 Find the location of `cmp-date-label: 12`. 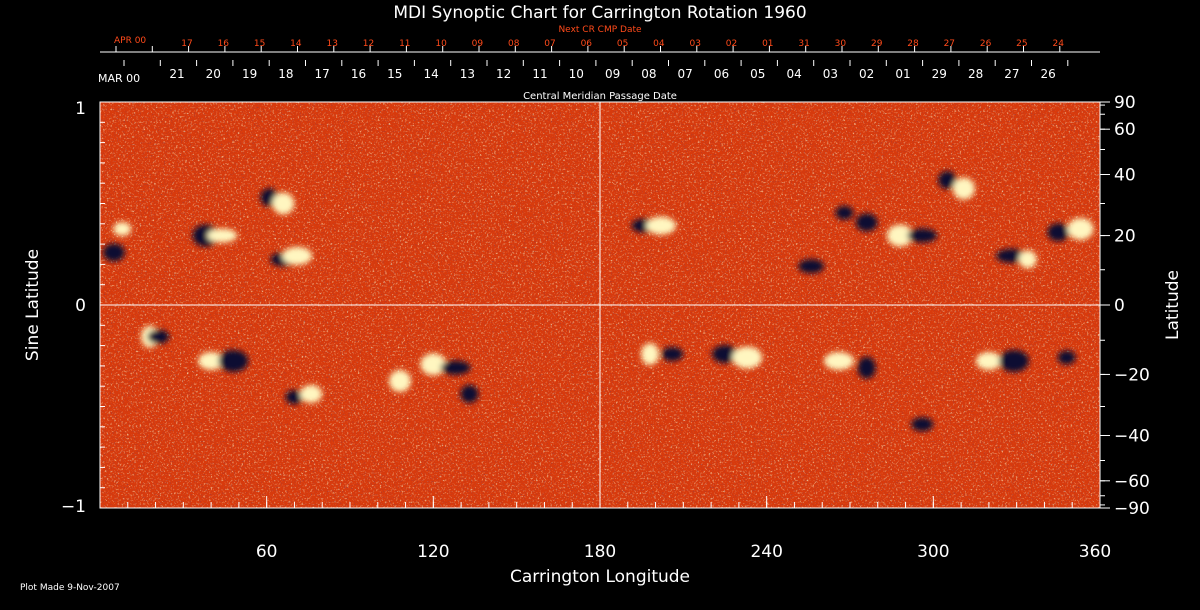

cmp-date-label: 12 is located at coordinates (503, 74).